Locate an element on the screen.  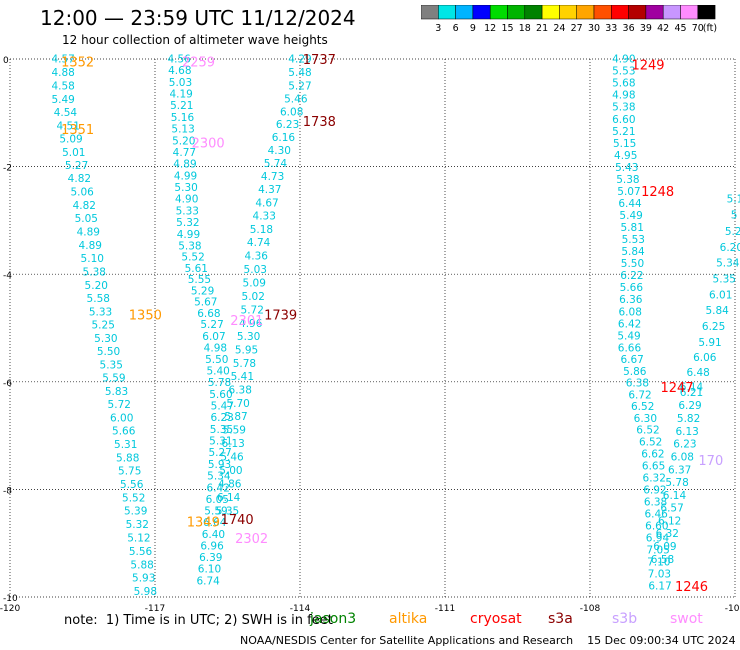
wave-height-value: 6.68 is located at coordinates (208, 314).